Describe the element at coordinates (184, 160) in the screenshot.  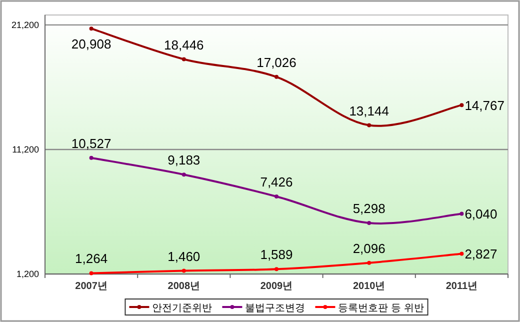
I see `data-label: 9,183` at that location.